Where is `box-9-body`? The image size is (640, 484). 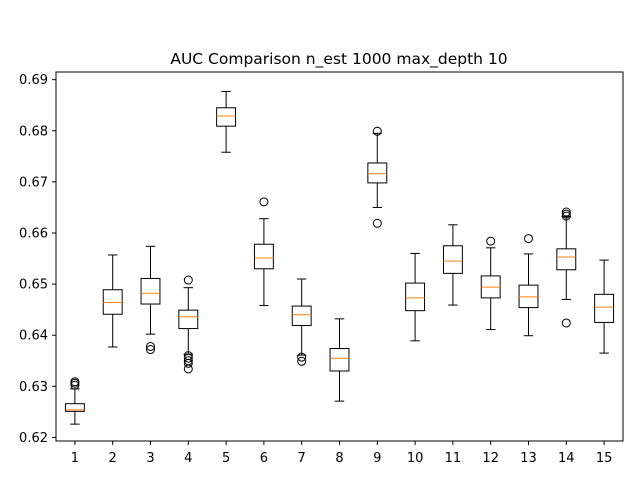
box-9-body is located at coordinates (377, 173).